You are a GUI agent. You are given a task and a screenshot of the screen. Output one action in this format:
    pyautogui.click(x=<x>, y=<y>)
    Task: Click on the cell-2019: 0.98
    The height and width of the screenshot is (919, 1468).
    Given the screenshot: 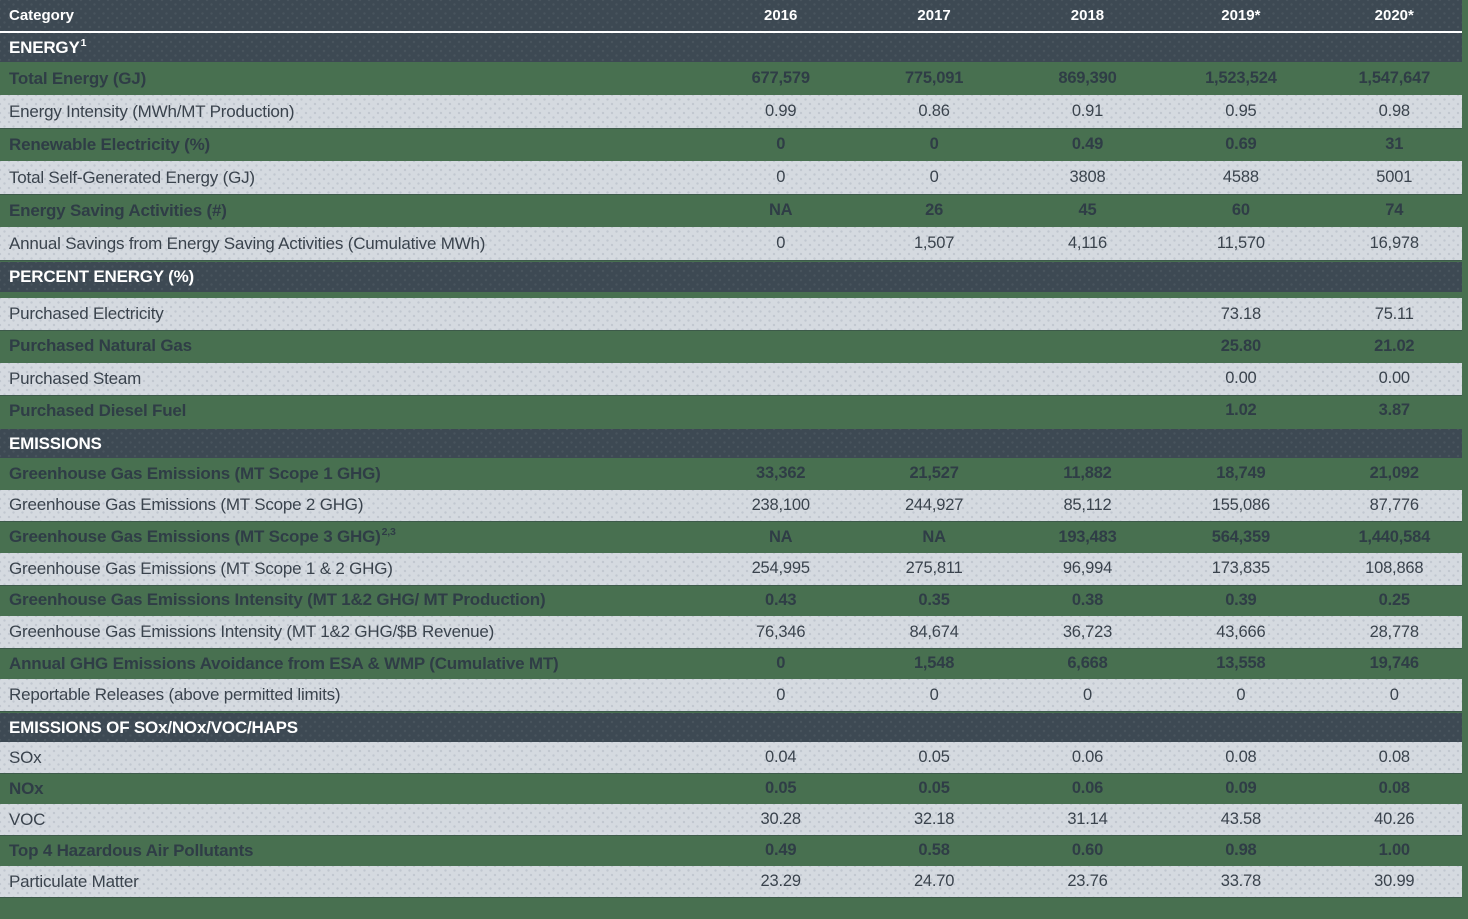 What is the action you would take?
    pyautogui.click(x=1241, y=850)
    